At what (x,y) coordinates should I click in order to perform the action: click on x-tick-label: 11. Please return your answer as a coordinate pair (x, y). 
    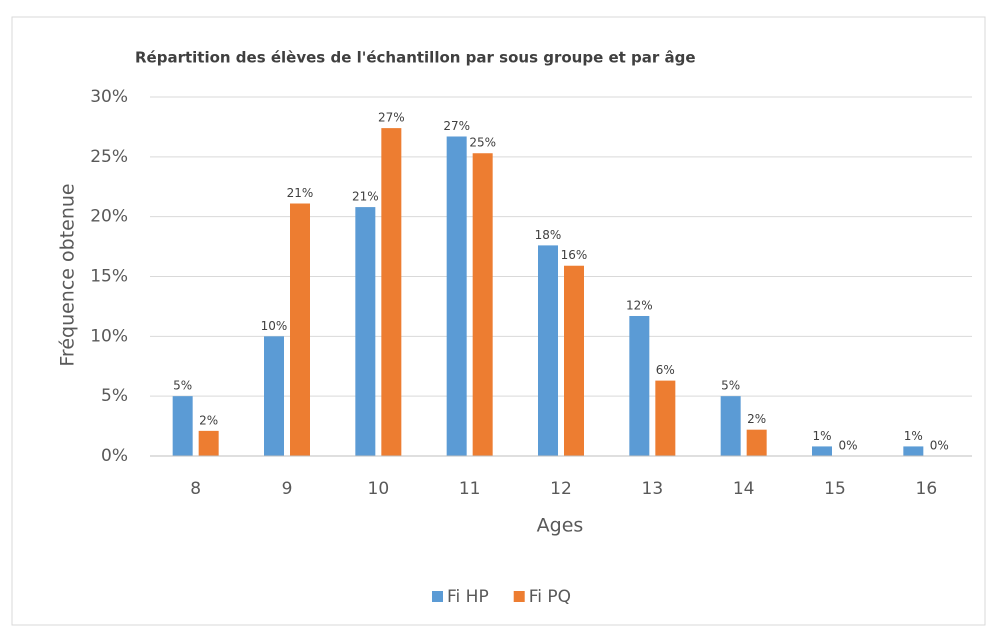
    Looking at the image, I should click on (470, 489).